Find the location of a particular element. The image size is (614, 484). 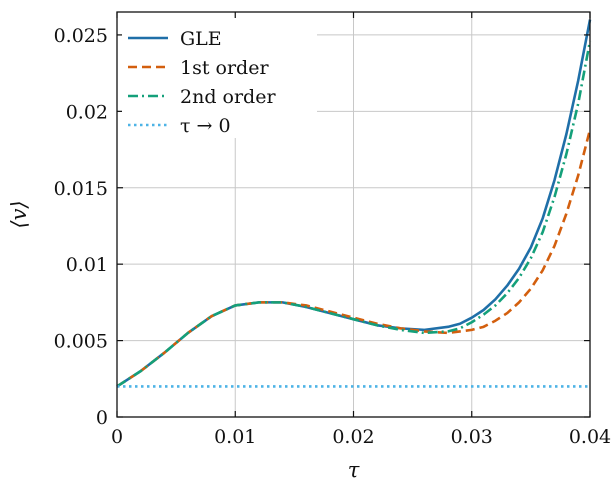

y-tick-label: 0.025 is located at coordinates (81, 36).